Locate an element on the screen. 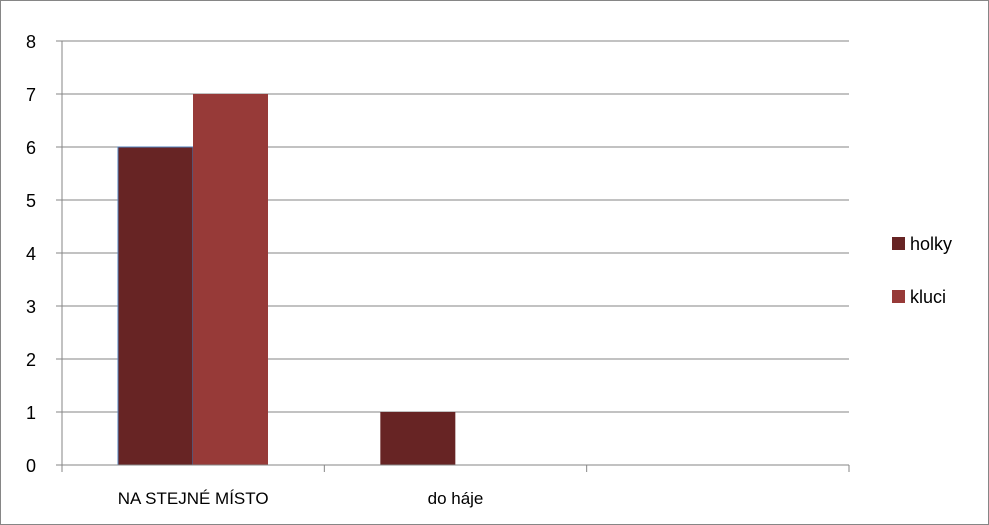 The image size is (989, 525). category-label-0: NA STEJNÉ MÍSTO is located at coordinates (193, 498).